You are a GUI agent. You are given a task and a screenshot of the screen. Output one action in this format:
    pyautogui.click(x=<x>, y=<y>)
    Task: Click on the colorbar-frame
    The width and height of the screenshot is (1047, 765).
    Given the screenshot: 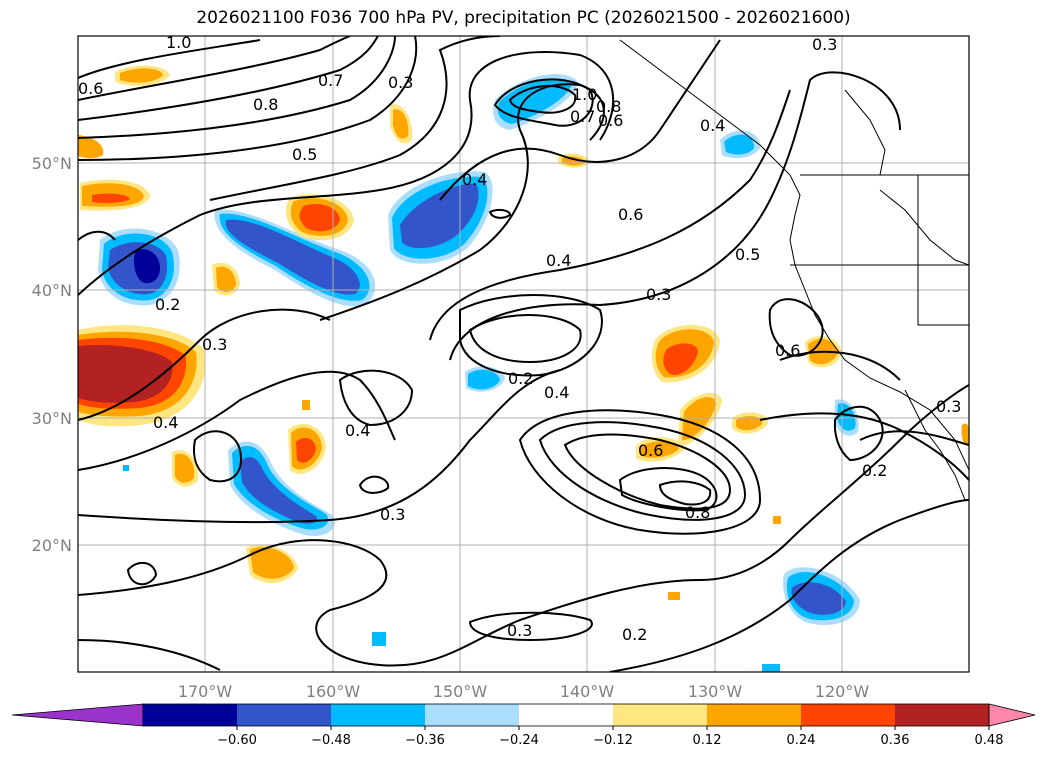 What is the action you would take?
    pyautogui.click(x=566, y=715)
    